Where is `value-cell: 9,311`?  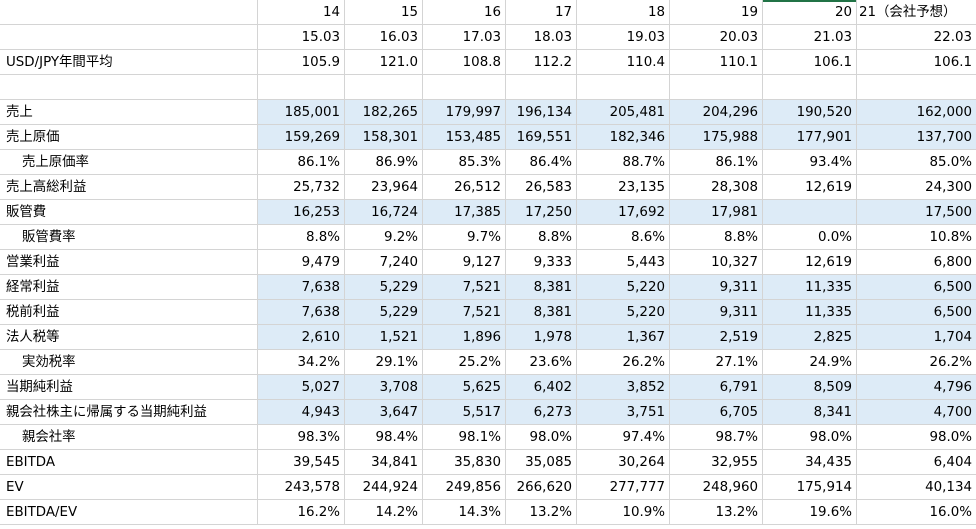 value-cell: 9,311 is located at coordinates (716, 287).